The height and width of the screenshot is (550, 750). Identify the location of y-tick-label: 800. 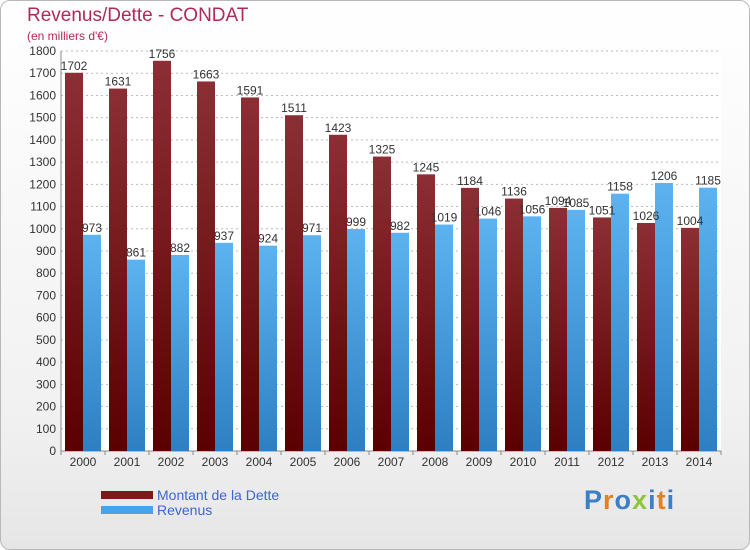
(46, 273).